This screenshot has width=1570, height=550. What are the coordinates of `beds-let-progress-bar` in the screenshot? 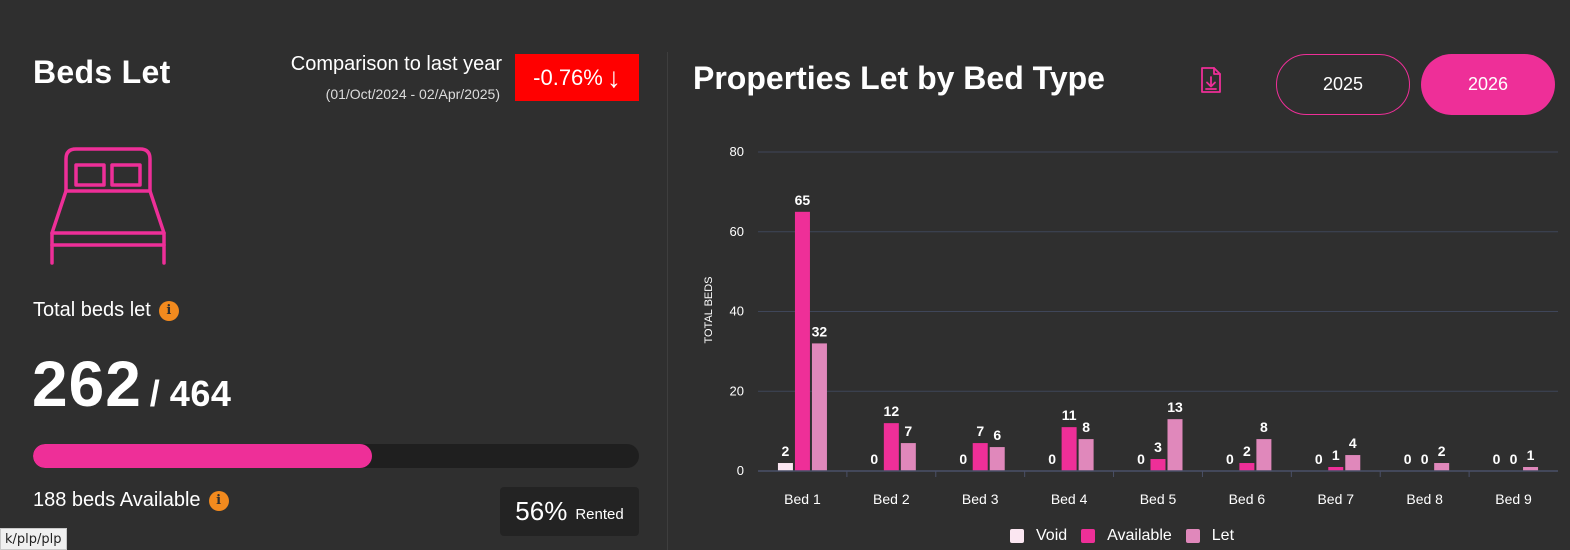 It's located at (336, 456).